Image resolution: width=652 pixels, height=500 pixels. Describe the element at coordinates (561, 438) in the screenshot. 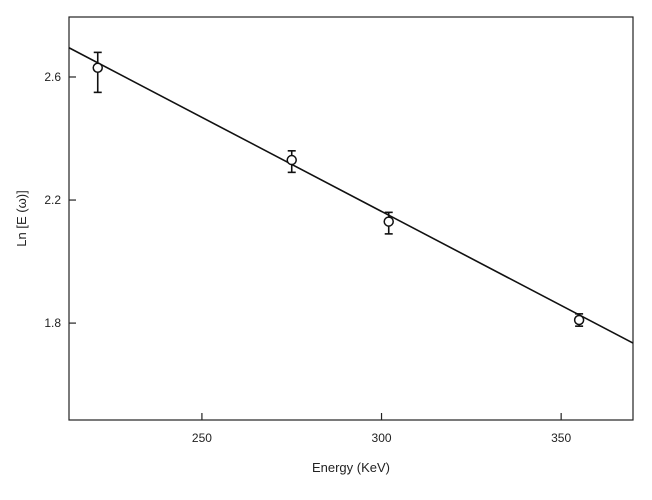

I see `x-tick-label-350: 350` at that location.